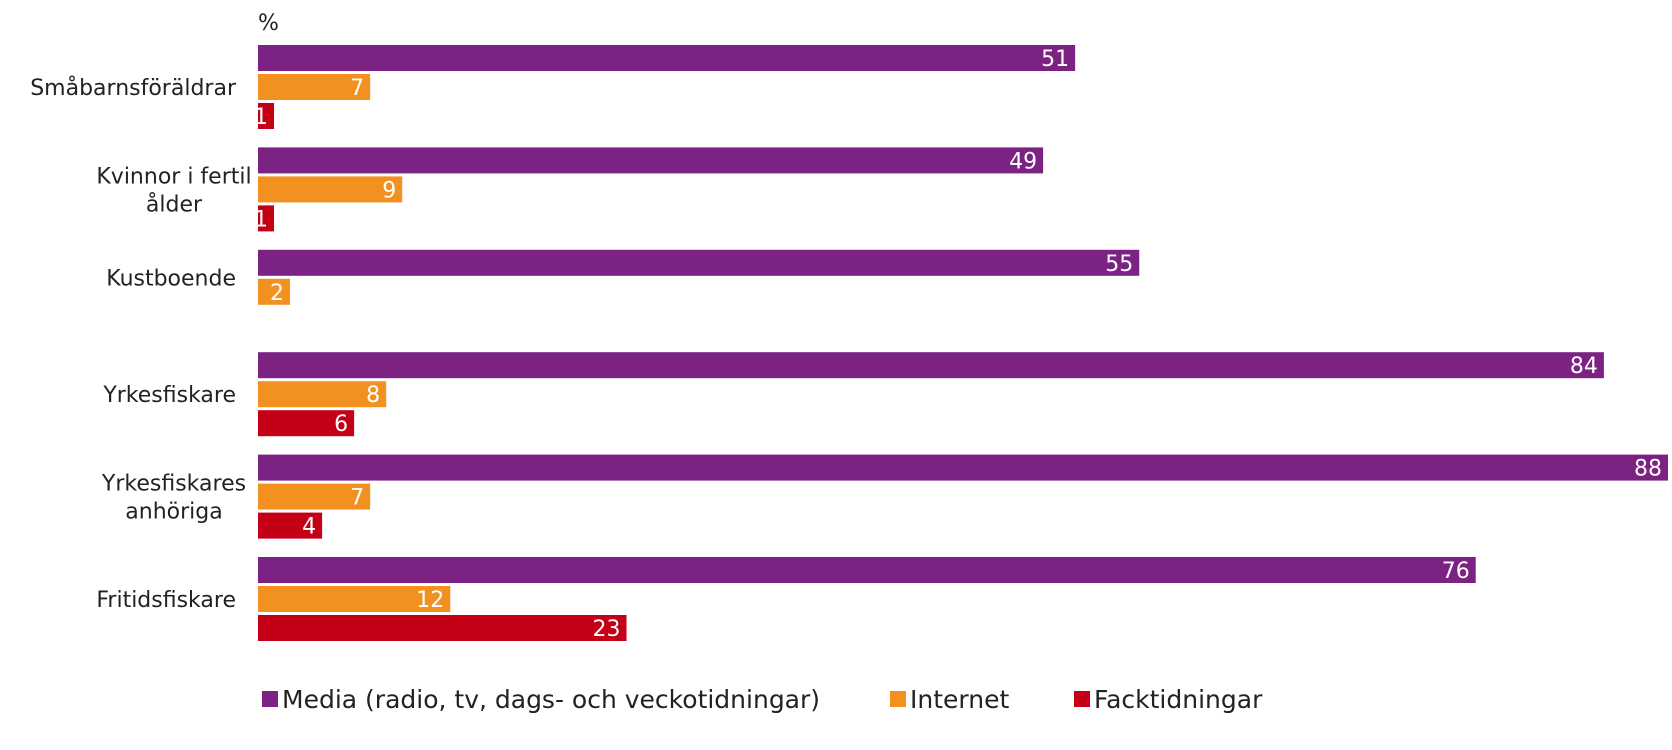 The width and height of the screenshot is (1672, 750). I want to click on category-label: Kvinnor i fertil, so click(173, 176).